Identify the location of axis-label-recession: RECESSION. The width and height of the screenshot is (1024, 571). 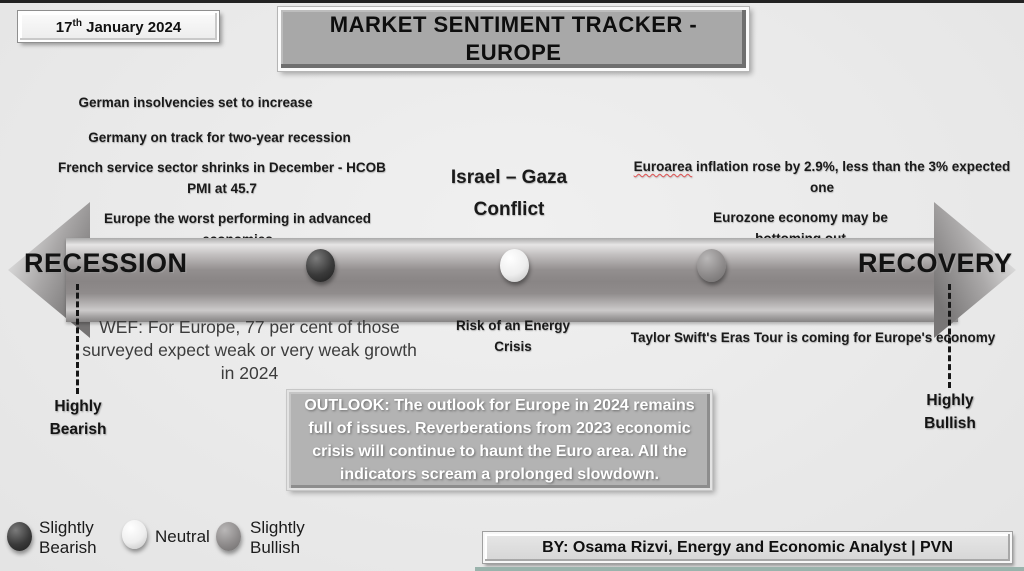
(106, 263).